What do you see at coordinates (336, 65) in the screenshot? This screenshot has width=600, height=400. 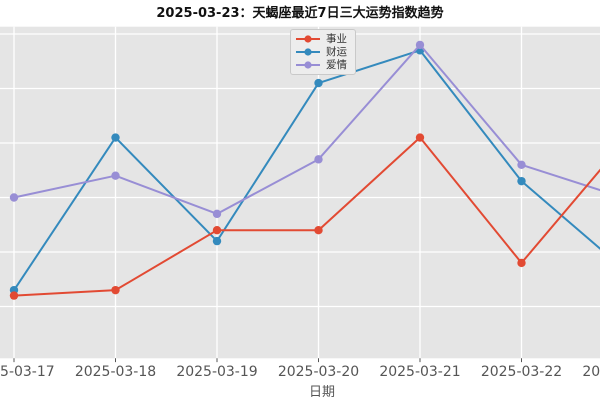 I see `legend-label-love: 爱情` at bounding box center [336, 65].